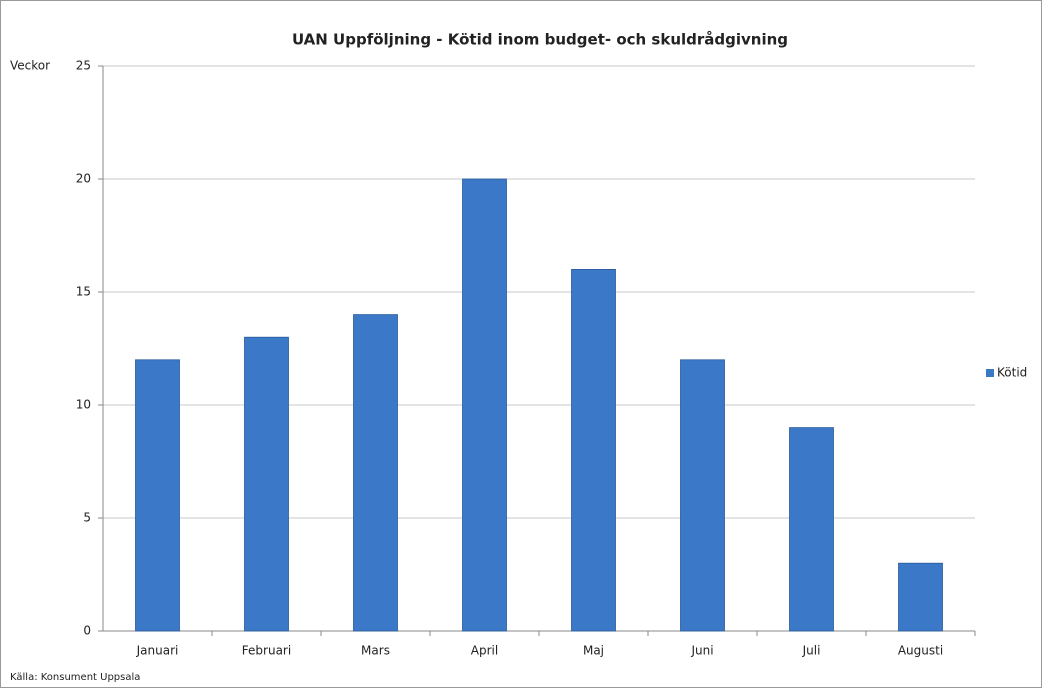 The image size is (1042, 688). Describe the element at coordinates (593, 651) in the screenshot. I see `x-tick-label: Maj` at that location.